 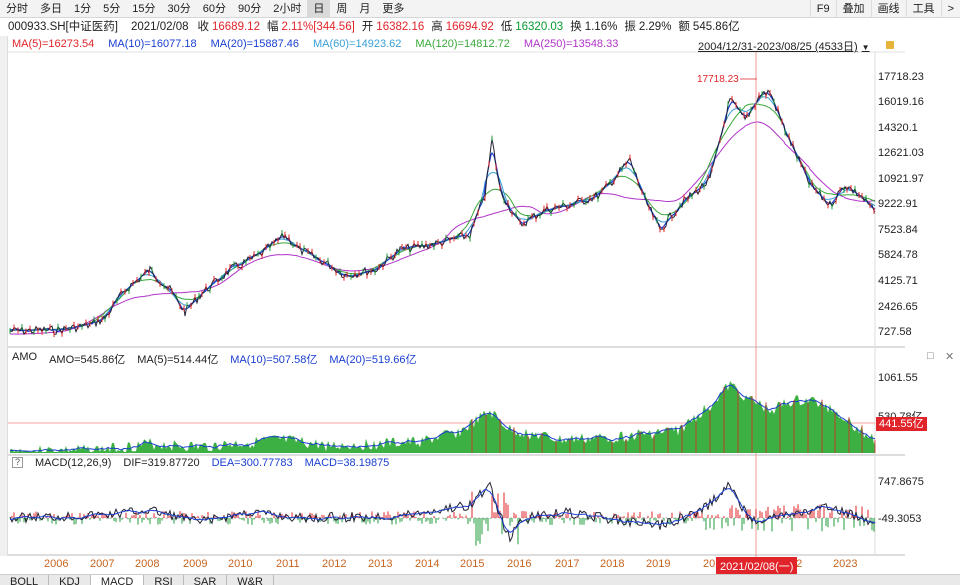 I want to click on indicator-tab-1: KDJ, so click(x=70, y=580).